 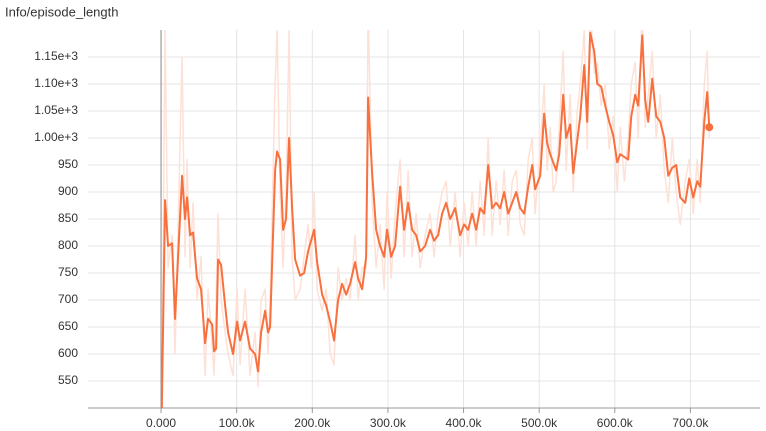 What do you see at coordinates (539, 423) in the screenshot?
I see `x-tick-label: 500.0k` at bounding box center [539, 423].